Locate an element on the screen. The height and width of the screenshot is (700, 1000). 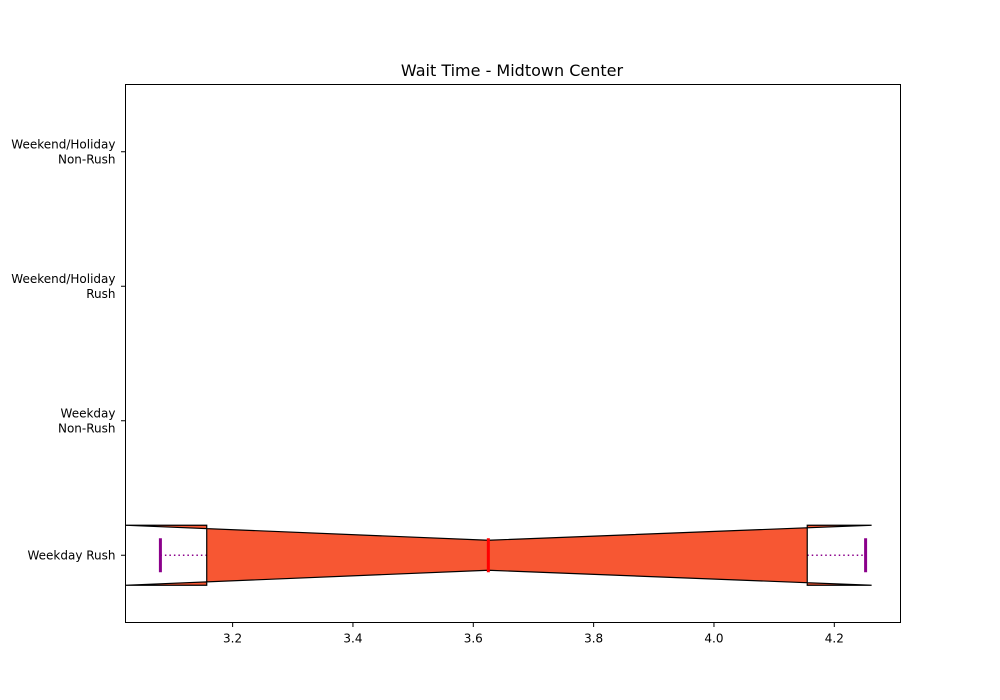
x-tick-label: 3.2 is located at coordinates (232, 639).